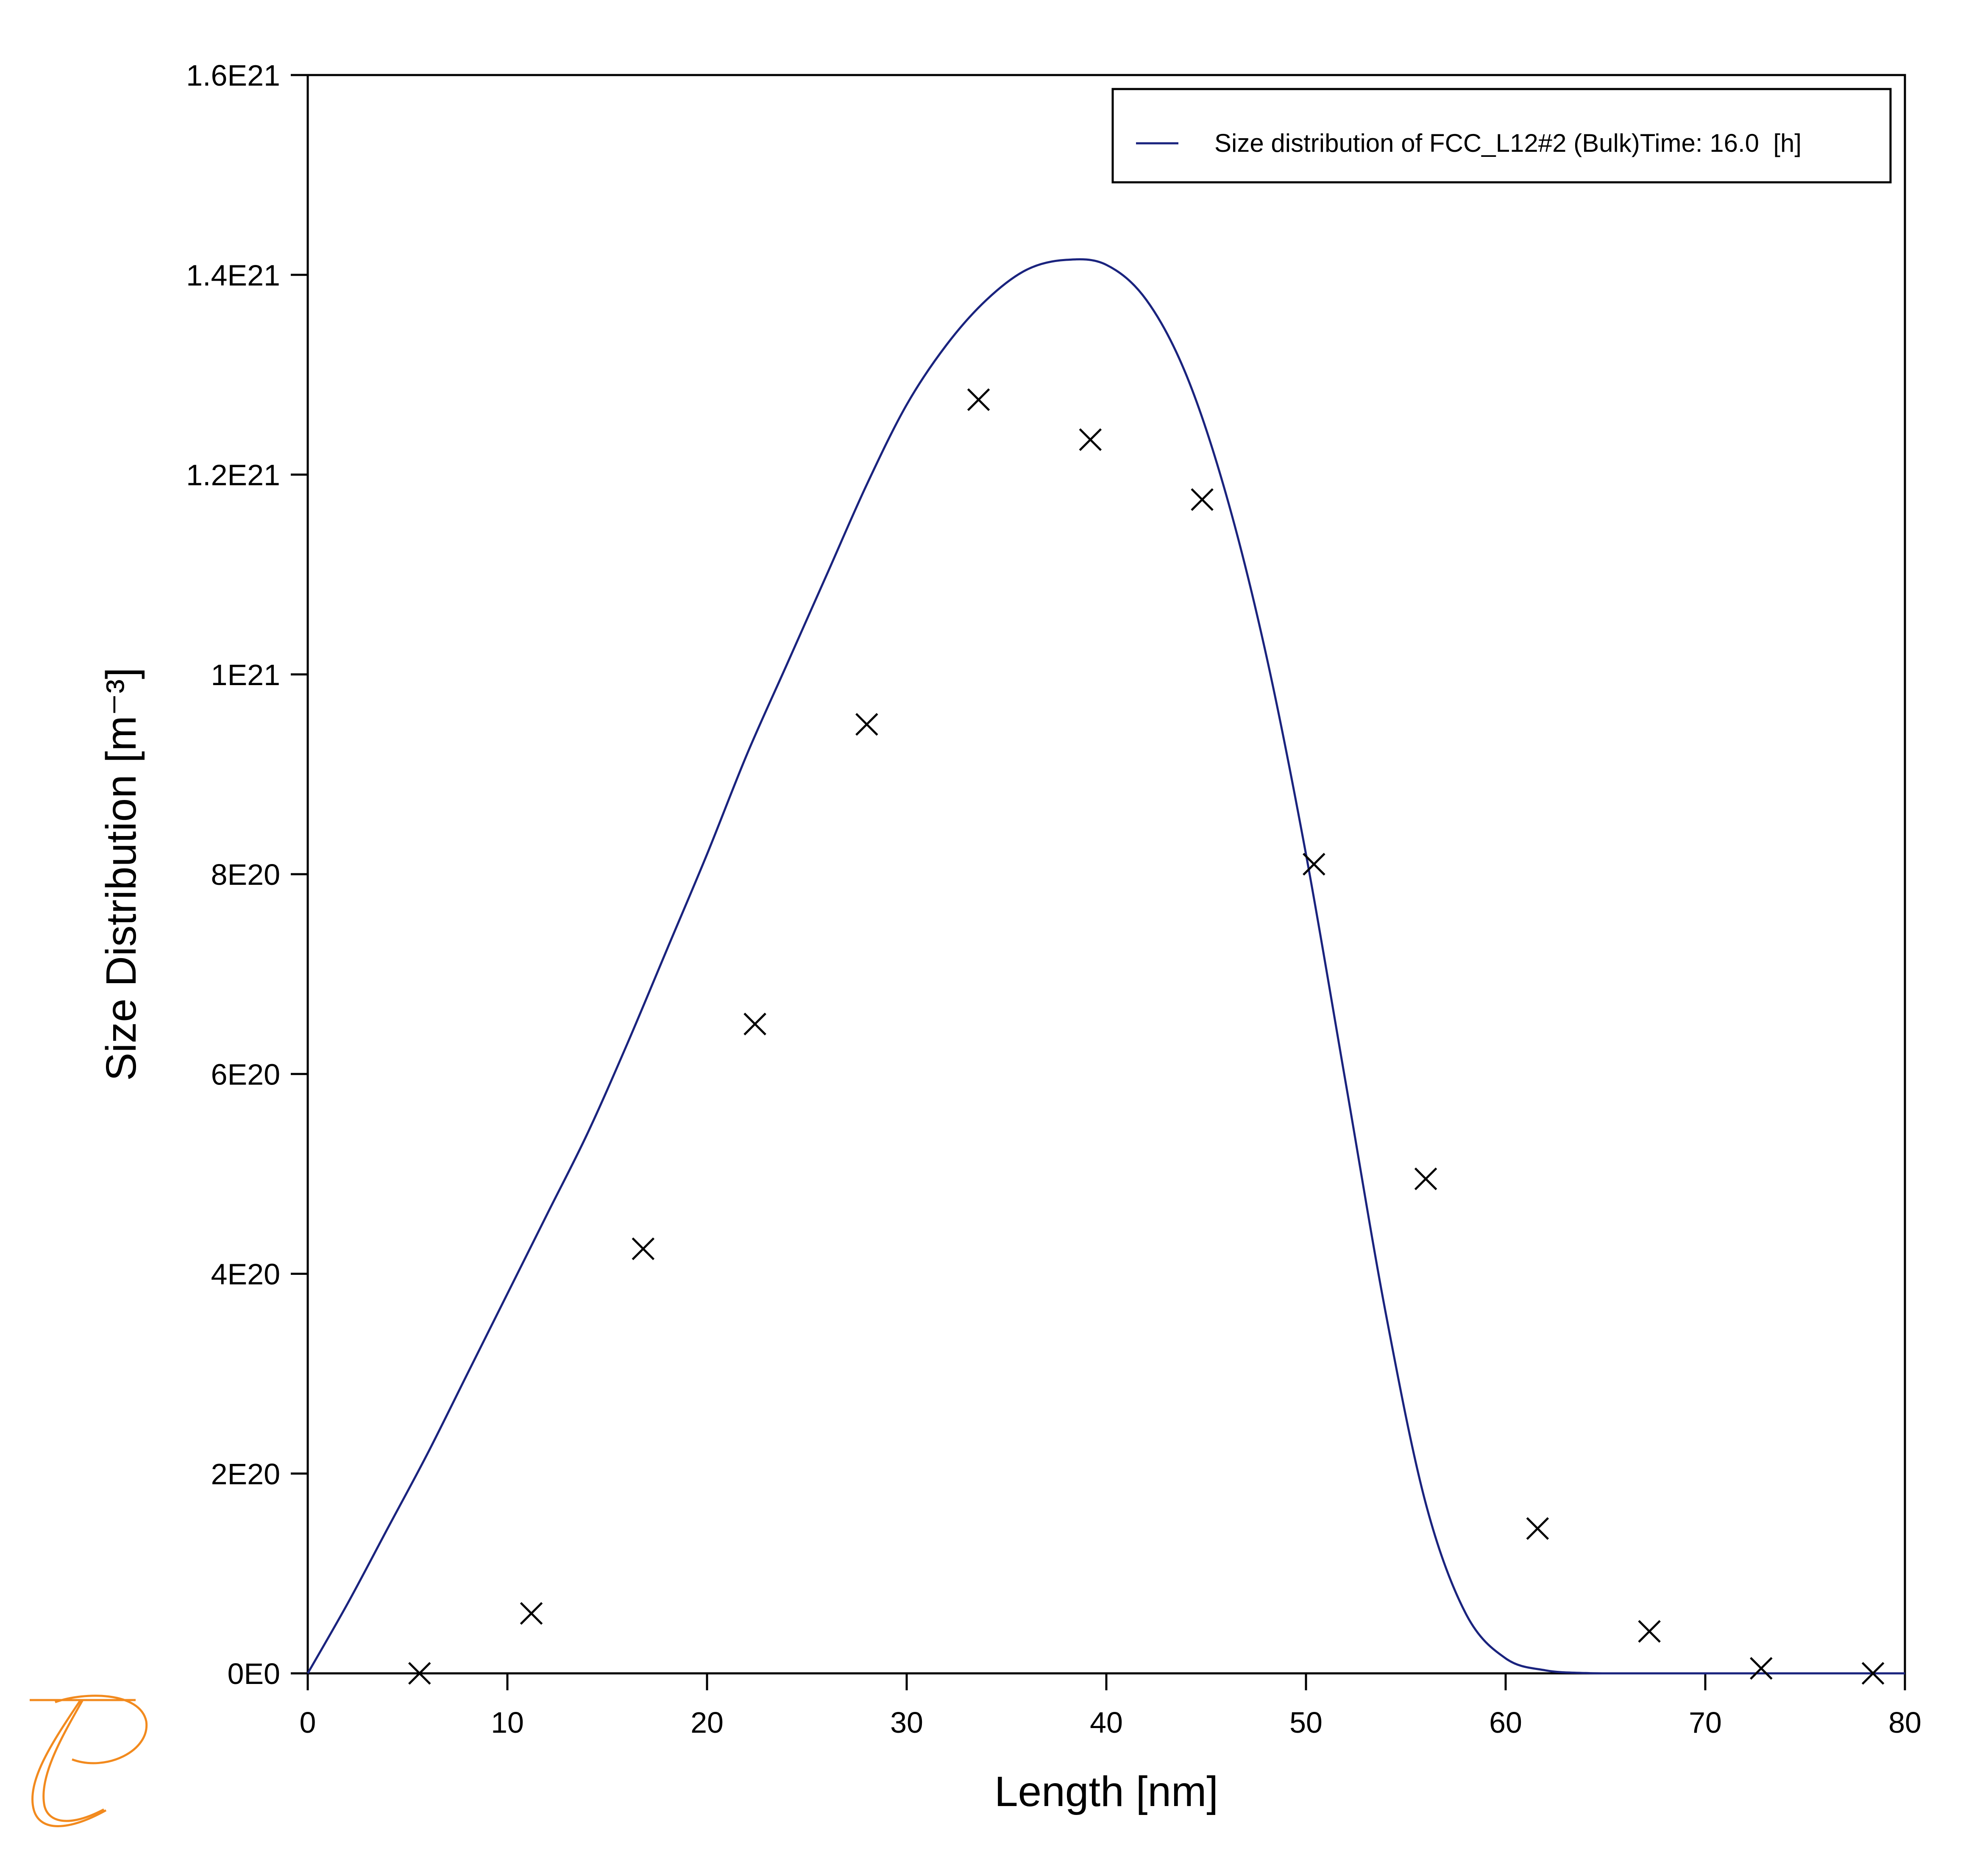 The height and width of the screenshot is (1876, 1963). What do you see at coordinates (233, 75) in the screenshot?
I see `y-tick-label: 1.6E21` at bounding box center [233, 75].